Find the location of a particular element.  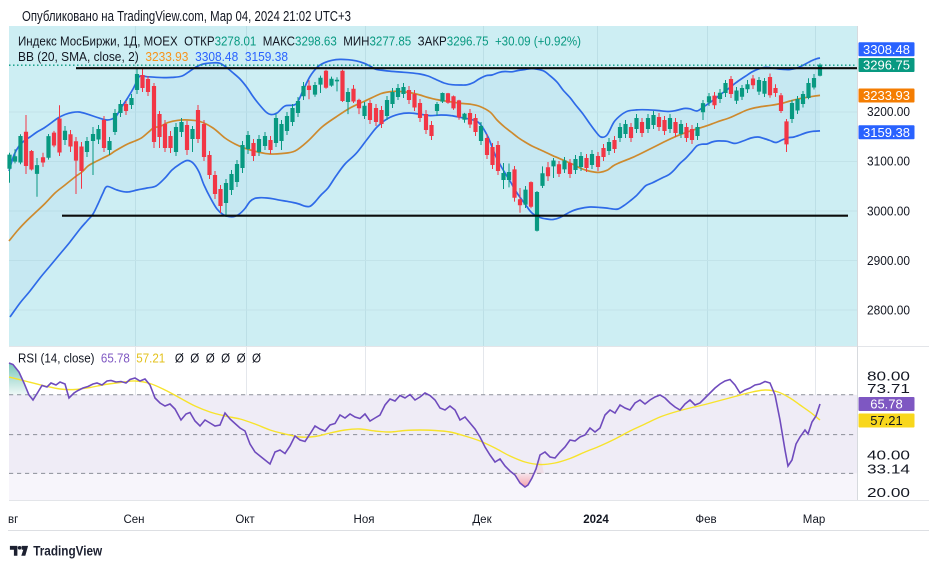

svg-text: 40.00 is located at coordinates (888, 455).